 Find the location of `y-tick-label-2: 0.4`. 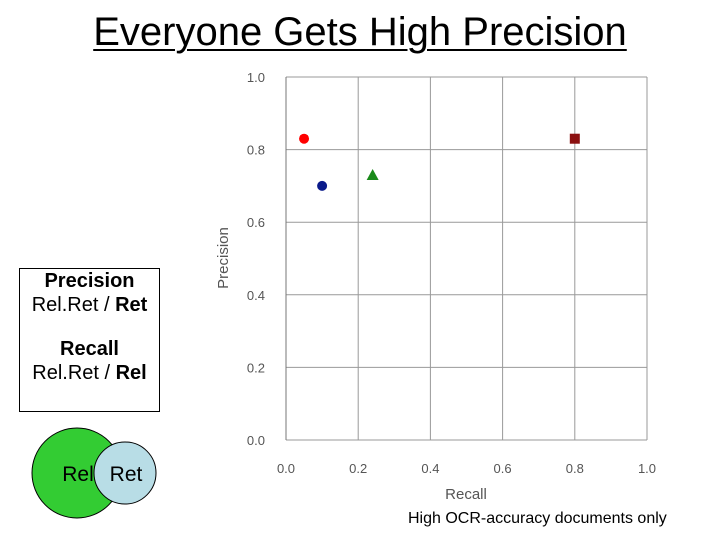

y-tick-label-2: 0.4 is located at coordinates (256, 295).